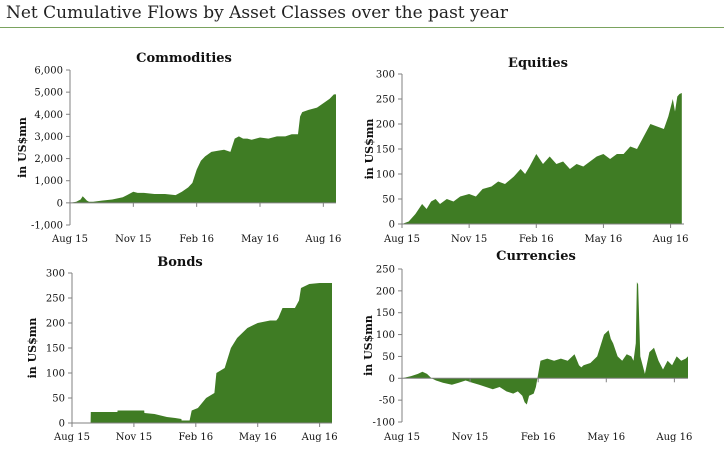 The image size is (724, 472). What do you see at coordinates (606, 437) in the screenshot?
I see `currencies-x-tick-label: May 16` at bounding box center [606, 437].